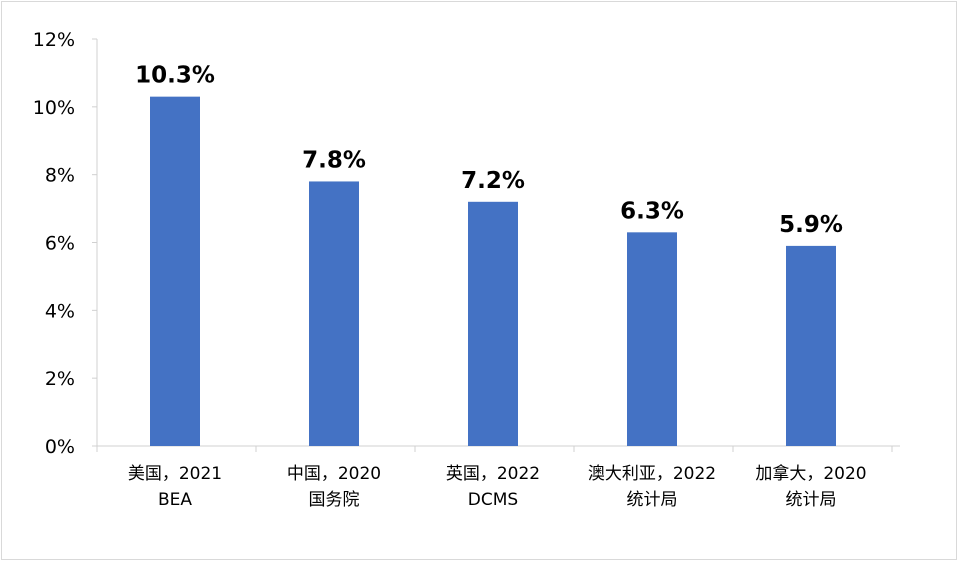 The image size is (960, 563). What do you see at coordinates (60, 447) in the screenshot?
I see `y-tick-label: 0%` at bounding box center [60, 447].